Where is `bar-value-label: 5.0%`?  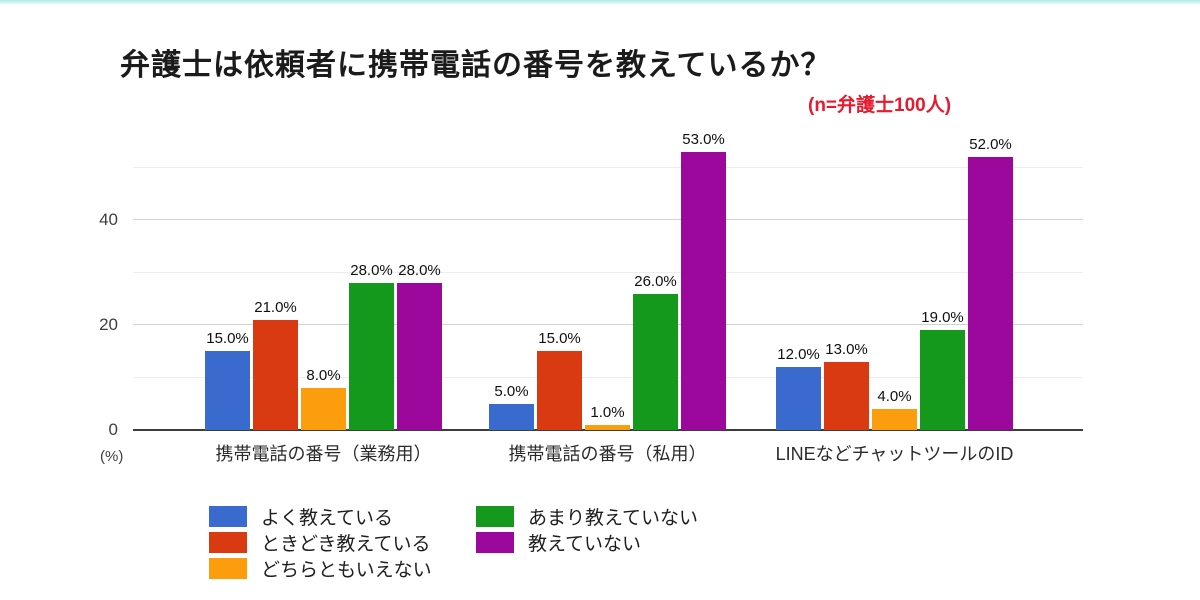 bar-value-label: 5.0% is located at coordinates (511, 391).